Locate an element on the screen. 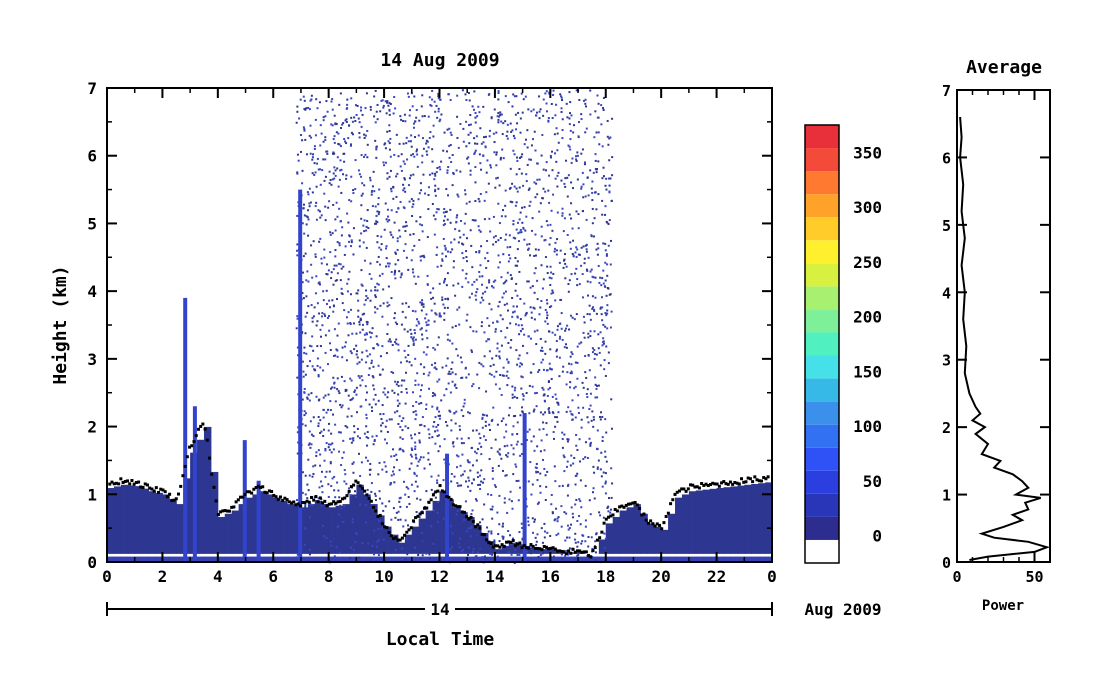 The height and width of the screenshot is (699, 1102). colorbar-swatch is located at coordinates (822, 137).